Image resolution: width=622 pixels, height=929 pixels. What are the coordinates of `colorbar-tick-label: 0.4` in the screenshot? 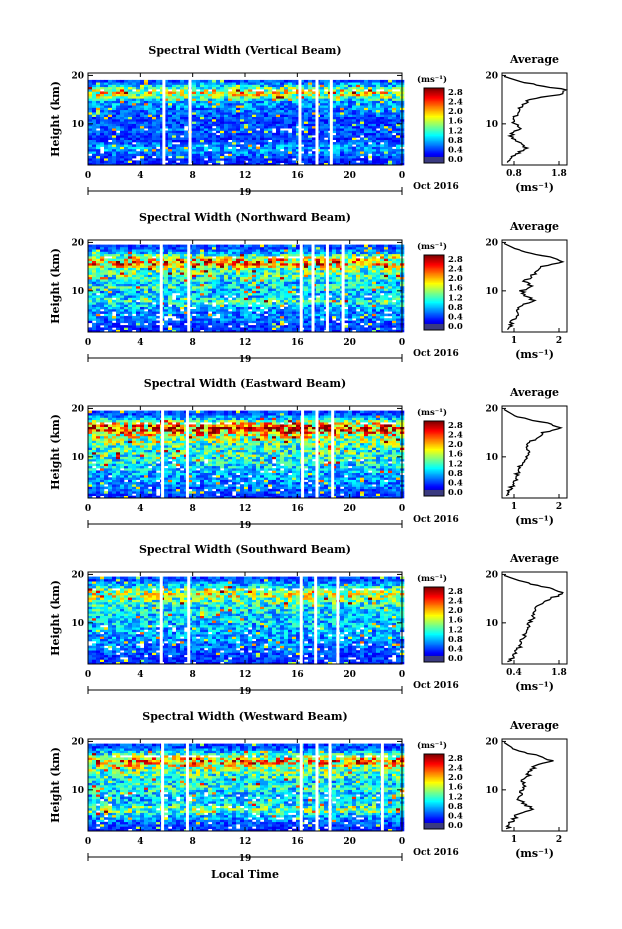 It's located at (455, 150).